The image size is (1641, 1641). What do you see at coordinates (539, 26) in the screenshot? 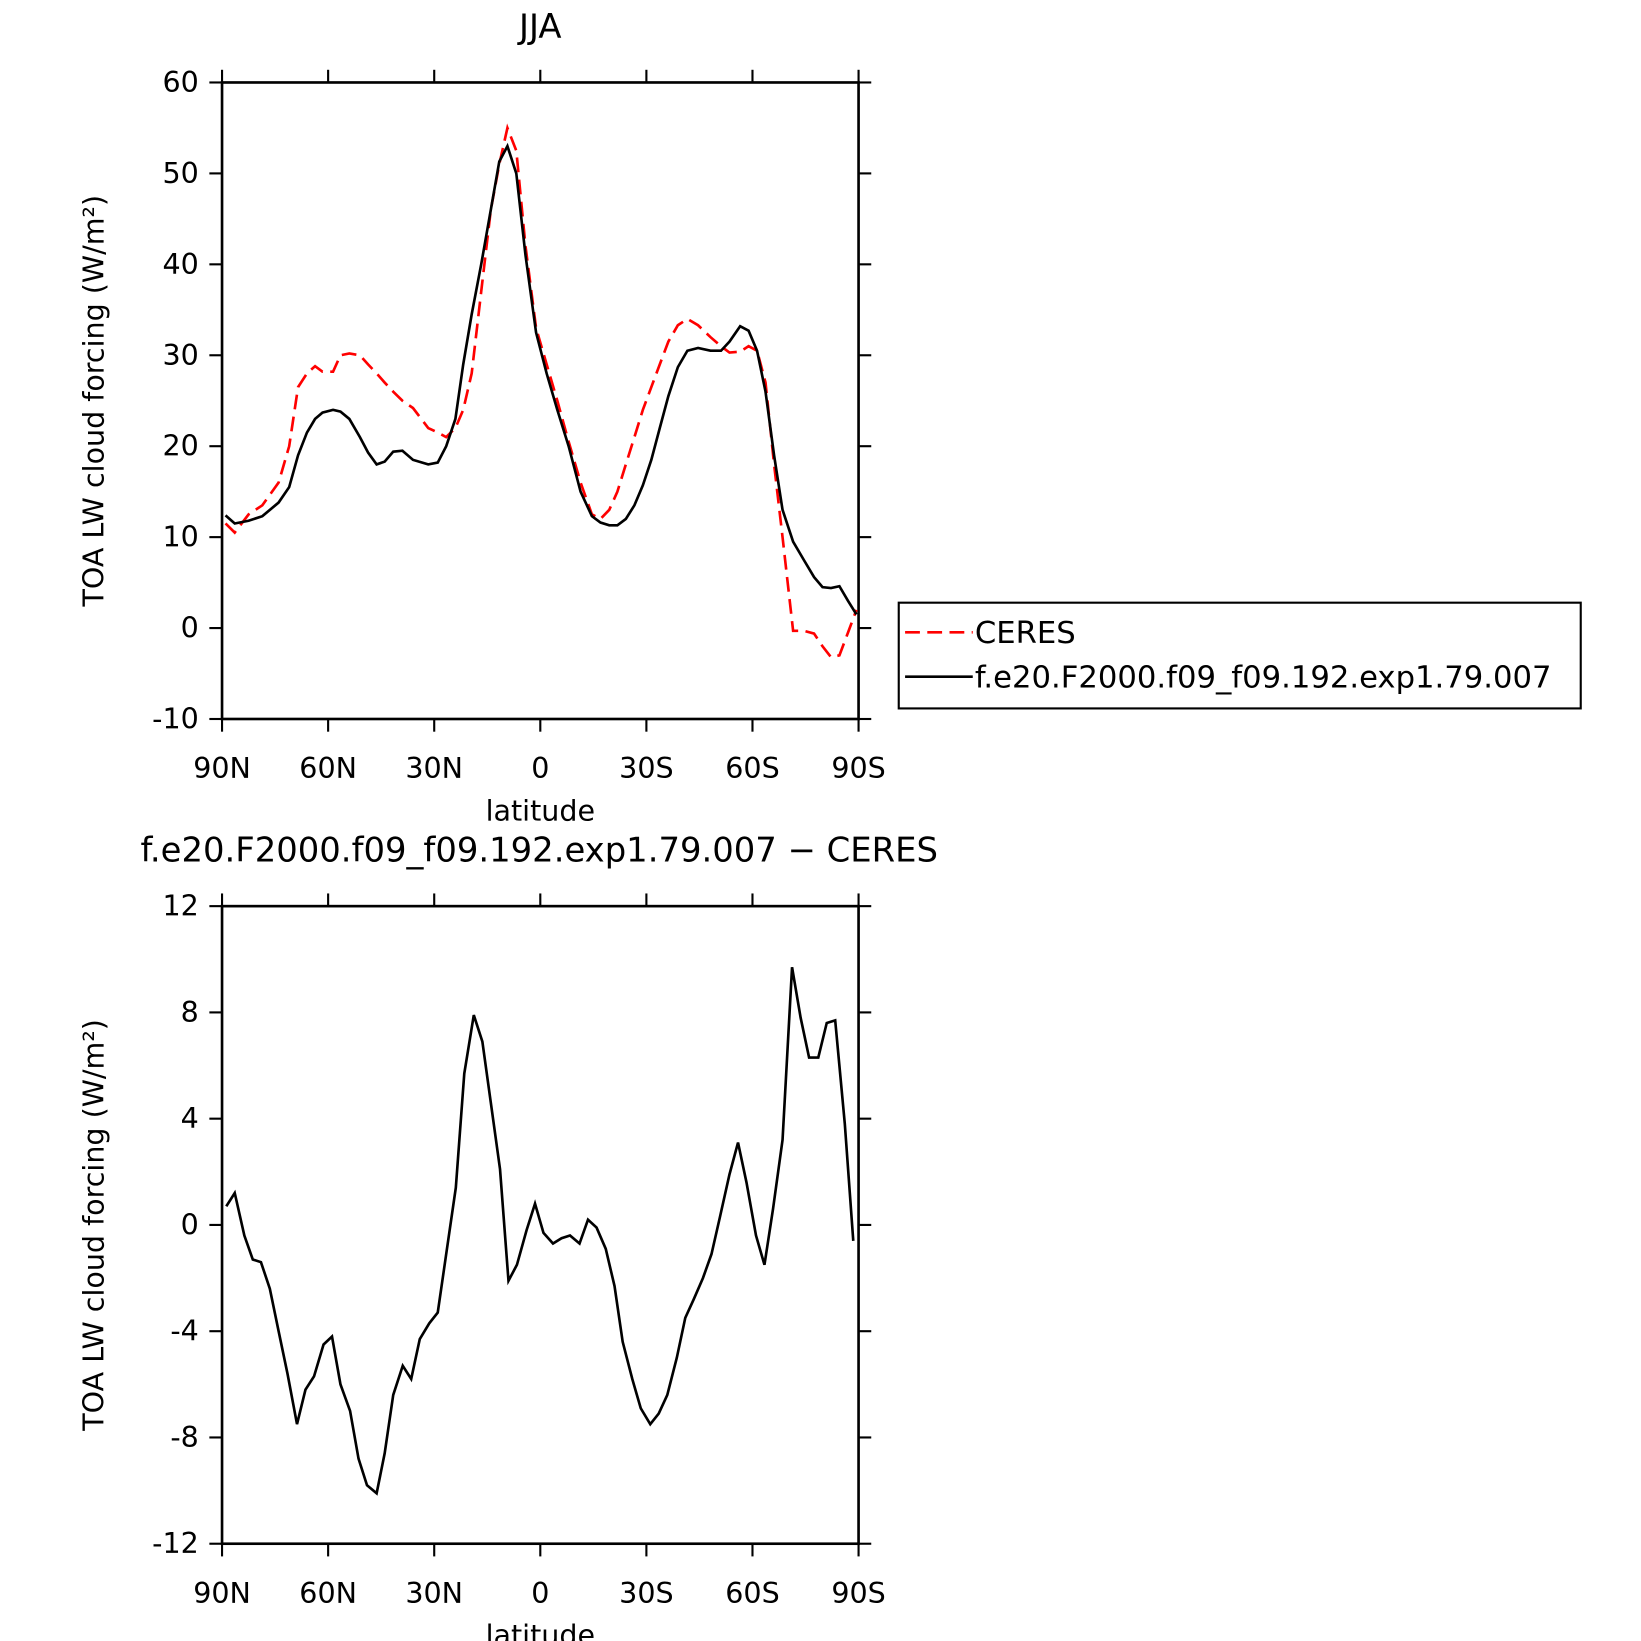
I see `chart-title: JJA` at bounding box center [539, 26].